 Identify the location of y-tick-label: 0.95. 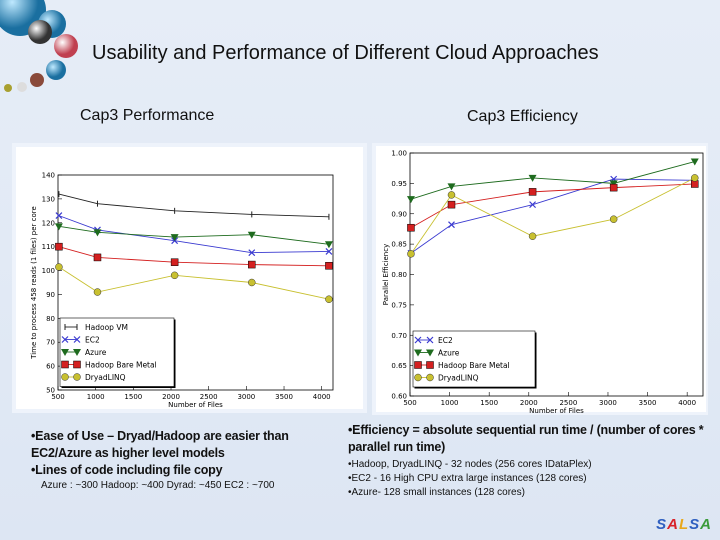
(399, 184).